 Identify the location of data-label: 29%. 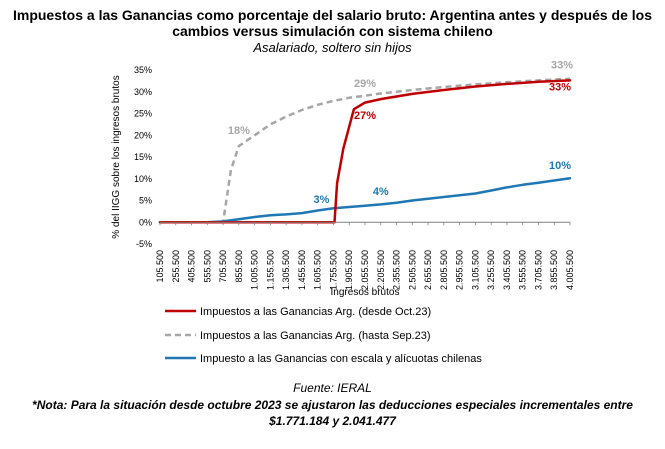
(365, 84).